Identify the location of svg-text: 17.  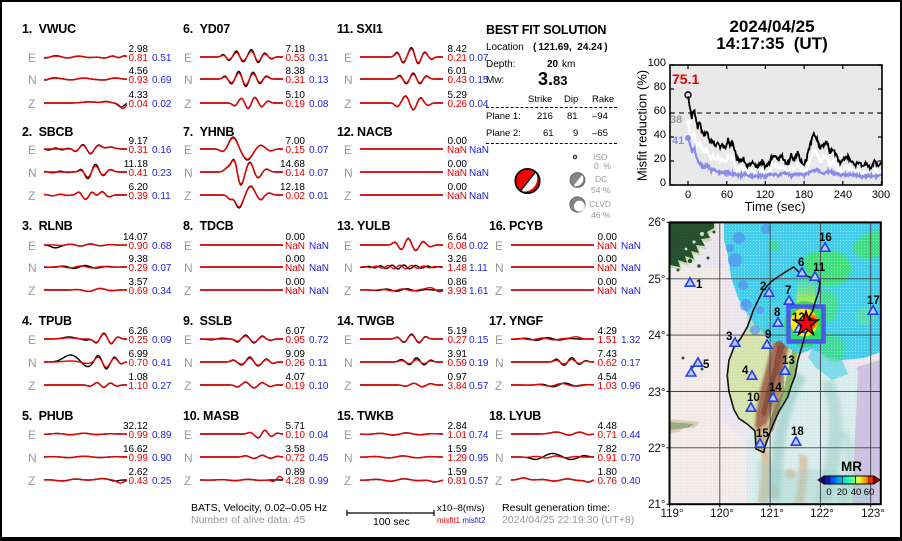
(873, 301).